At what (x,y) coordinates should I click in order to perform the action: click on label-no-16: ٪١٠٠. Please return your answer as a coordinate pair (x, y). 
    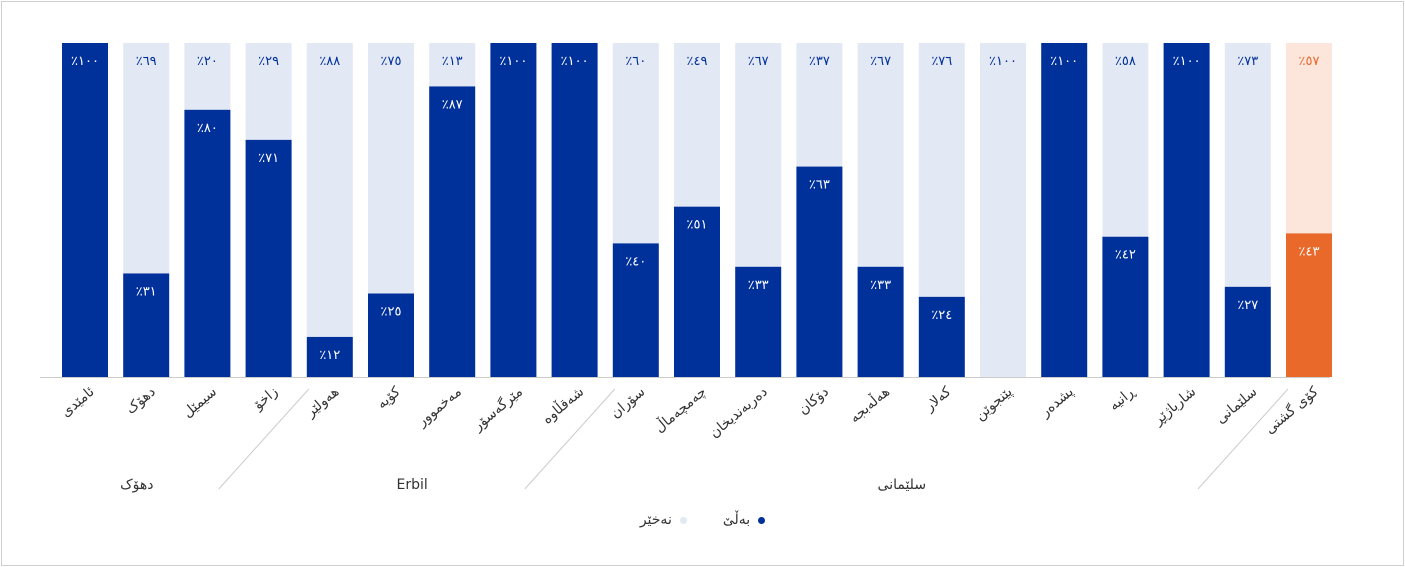
    Looking at the image, I should click on (1064, 61).